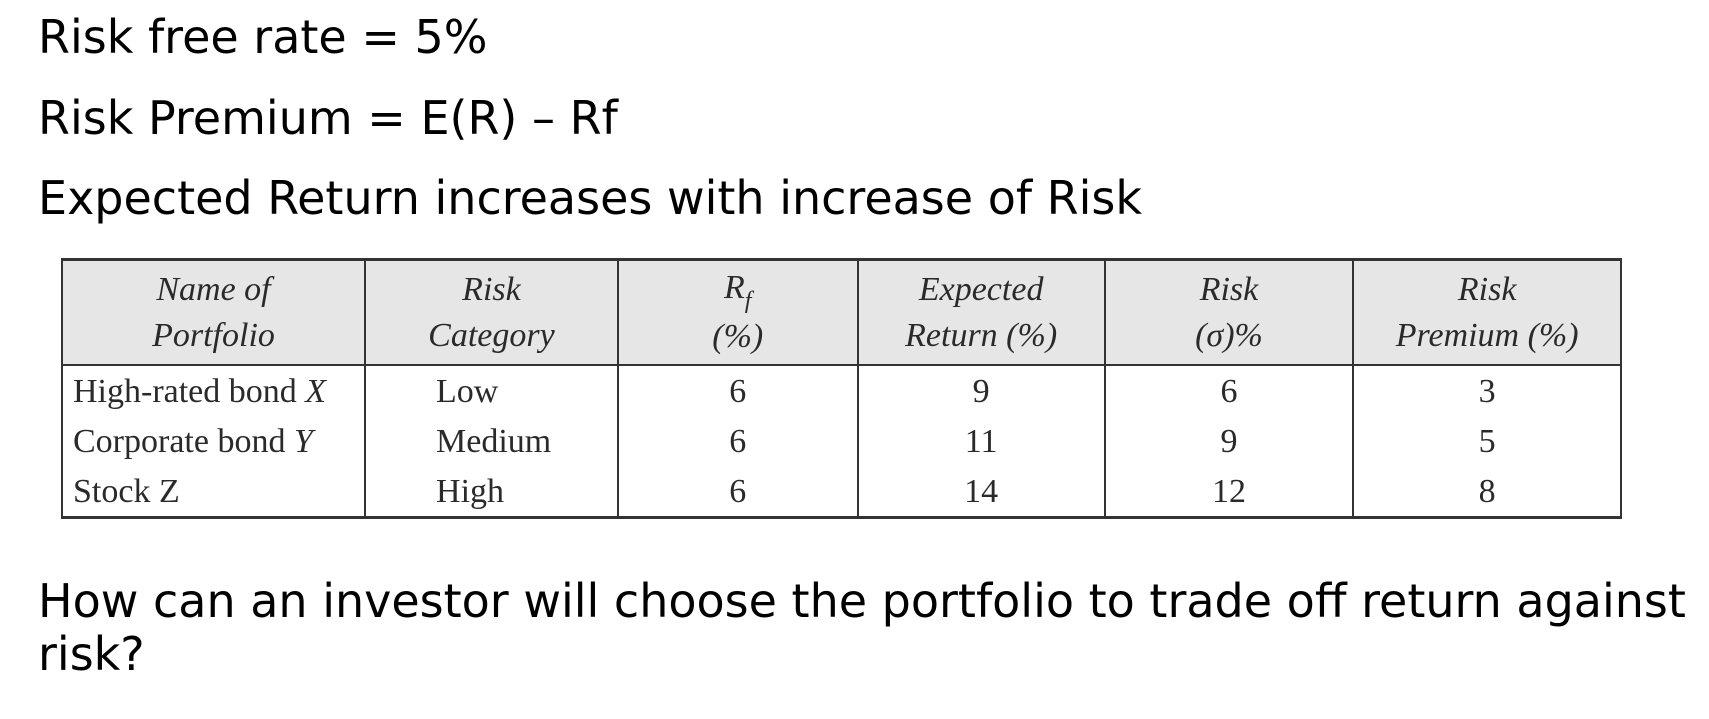 The width and height of the screenshot is (1709, 719). I want to click on table-row: High-rated bond X Low 6 9 6 3, so click(841, 390).